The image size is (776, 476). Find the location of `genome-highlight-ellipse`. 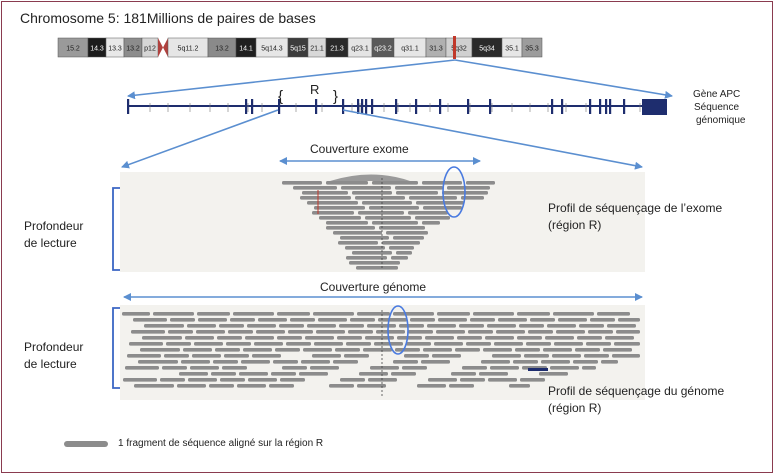

genome-highlight-ellipse is located at coordinates (398, 330).